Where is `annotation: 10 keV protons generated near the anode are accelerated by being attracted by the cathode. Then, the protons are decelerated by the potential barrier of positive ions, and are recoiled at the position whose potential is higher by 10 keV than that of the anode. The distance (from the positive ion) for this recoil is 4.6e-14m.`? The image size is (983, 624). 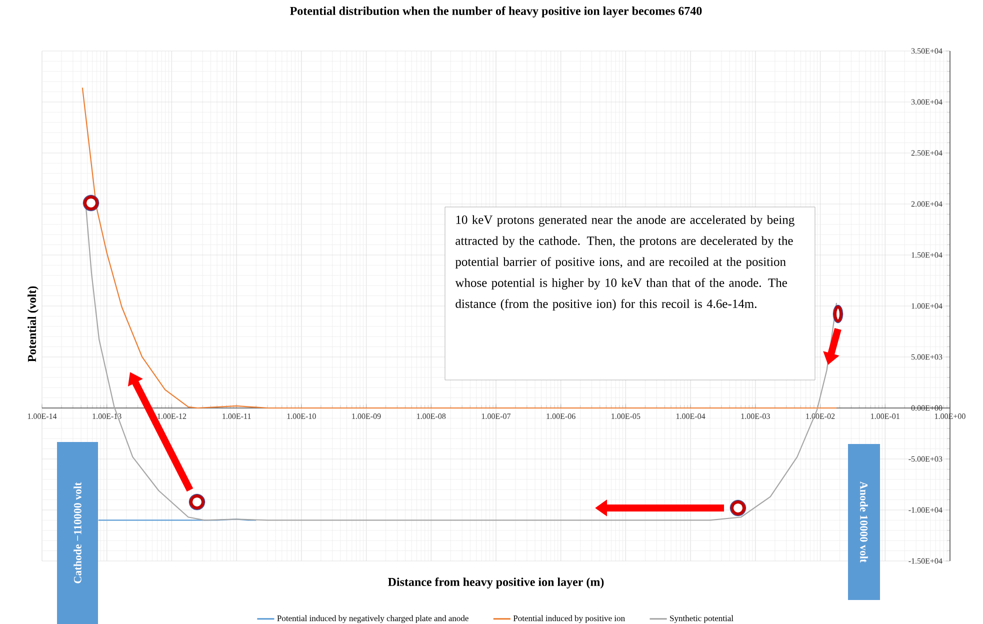
annotation: 10 keV protons generated near the anode are accelerated by being attracted by the cathode. Then, the protons are decelerated by the potential barrier of positive ions, and are recoiled at the position whose potential is higher by 10 keV than that of the anode. The distance (from the positive ion) for this recoil is 4.6e-14m. is located at coordinates (624, 263).